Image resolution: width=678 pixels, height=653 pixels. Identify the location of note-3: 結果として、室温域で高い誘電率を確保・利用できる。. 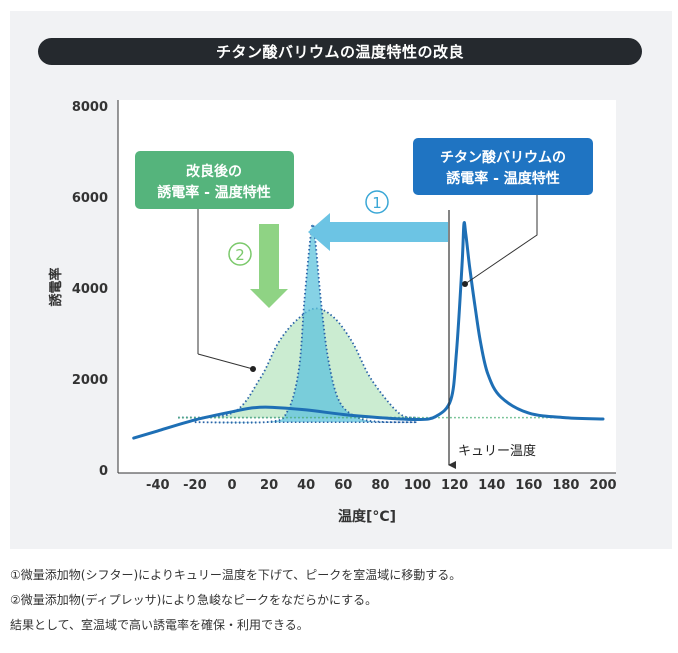
(159, 625).